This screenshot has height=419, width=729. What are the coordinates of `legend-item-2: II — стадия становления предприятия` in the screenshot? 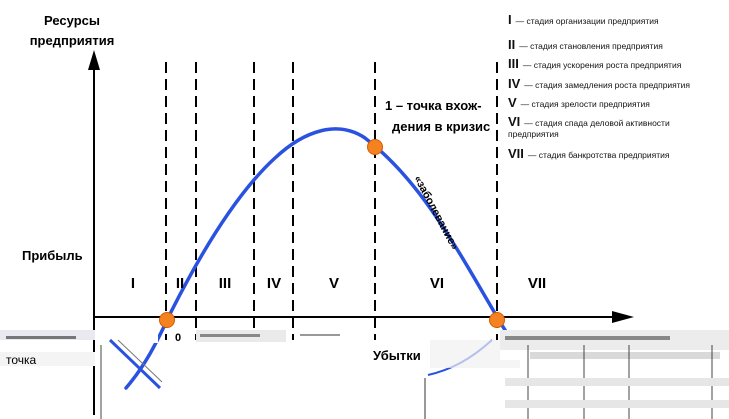 It's located at (585, 44).